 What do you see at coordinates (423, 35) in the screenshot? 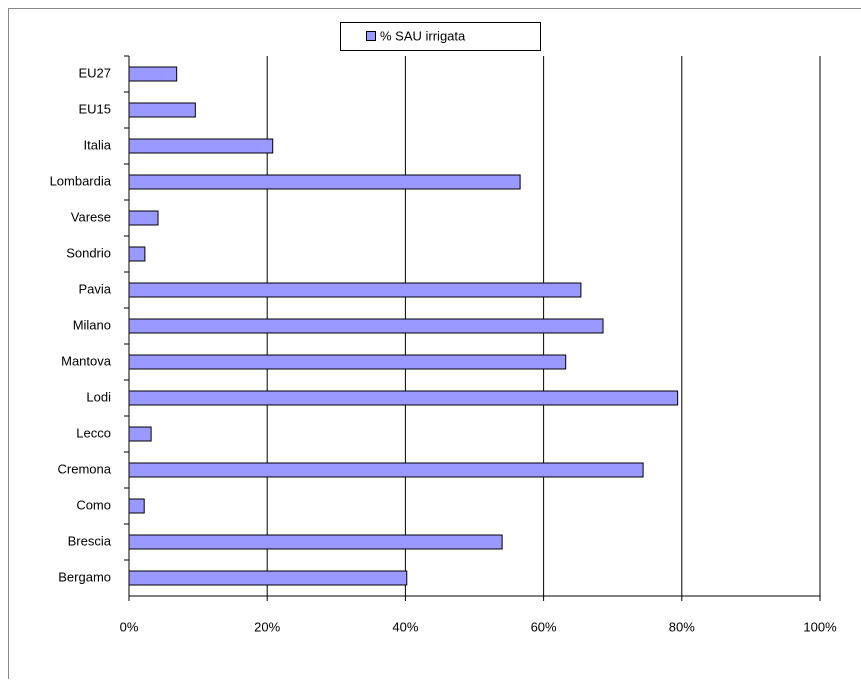
I see `legend-label: % SAU irrigata` at bounding box center [423, 35].